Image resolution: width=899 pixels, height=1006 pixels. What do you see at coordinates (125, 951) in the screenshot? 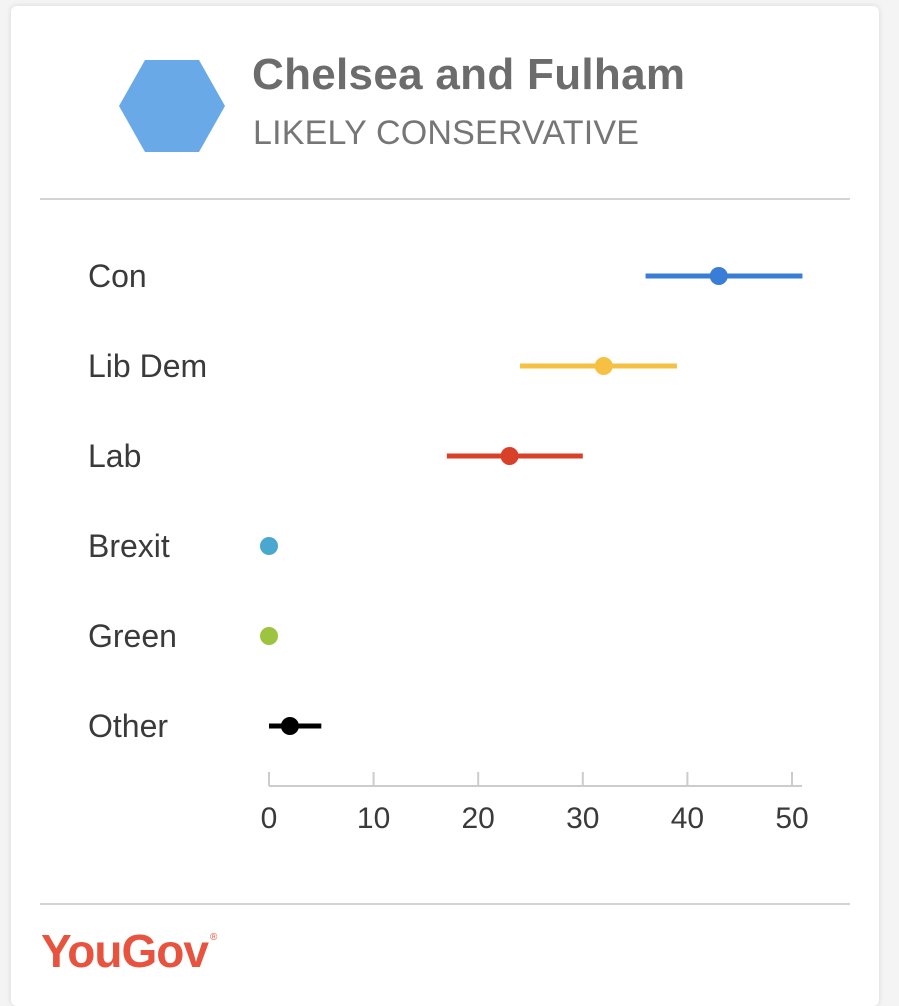
I see `logo-text: YouGov` at bounding box center [125, 951].